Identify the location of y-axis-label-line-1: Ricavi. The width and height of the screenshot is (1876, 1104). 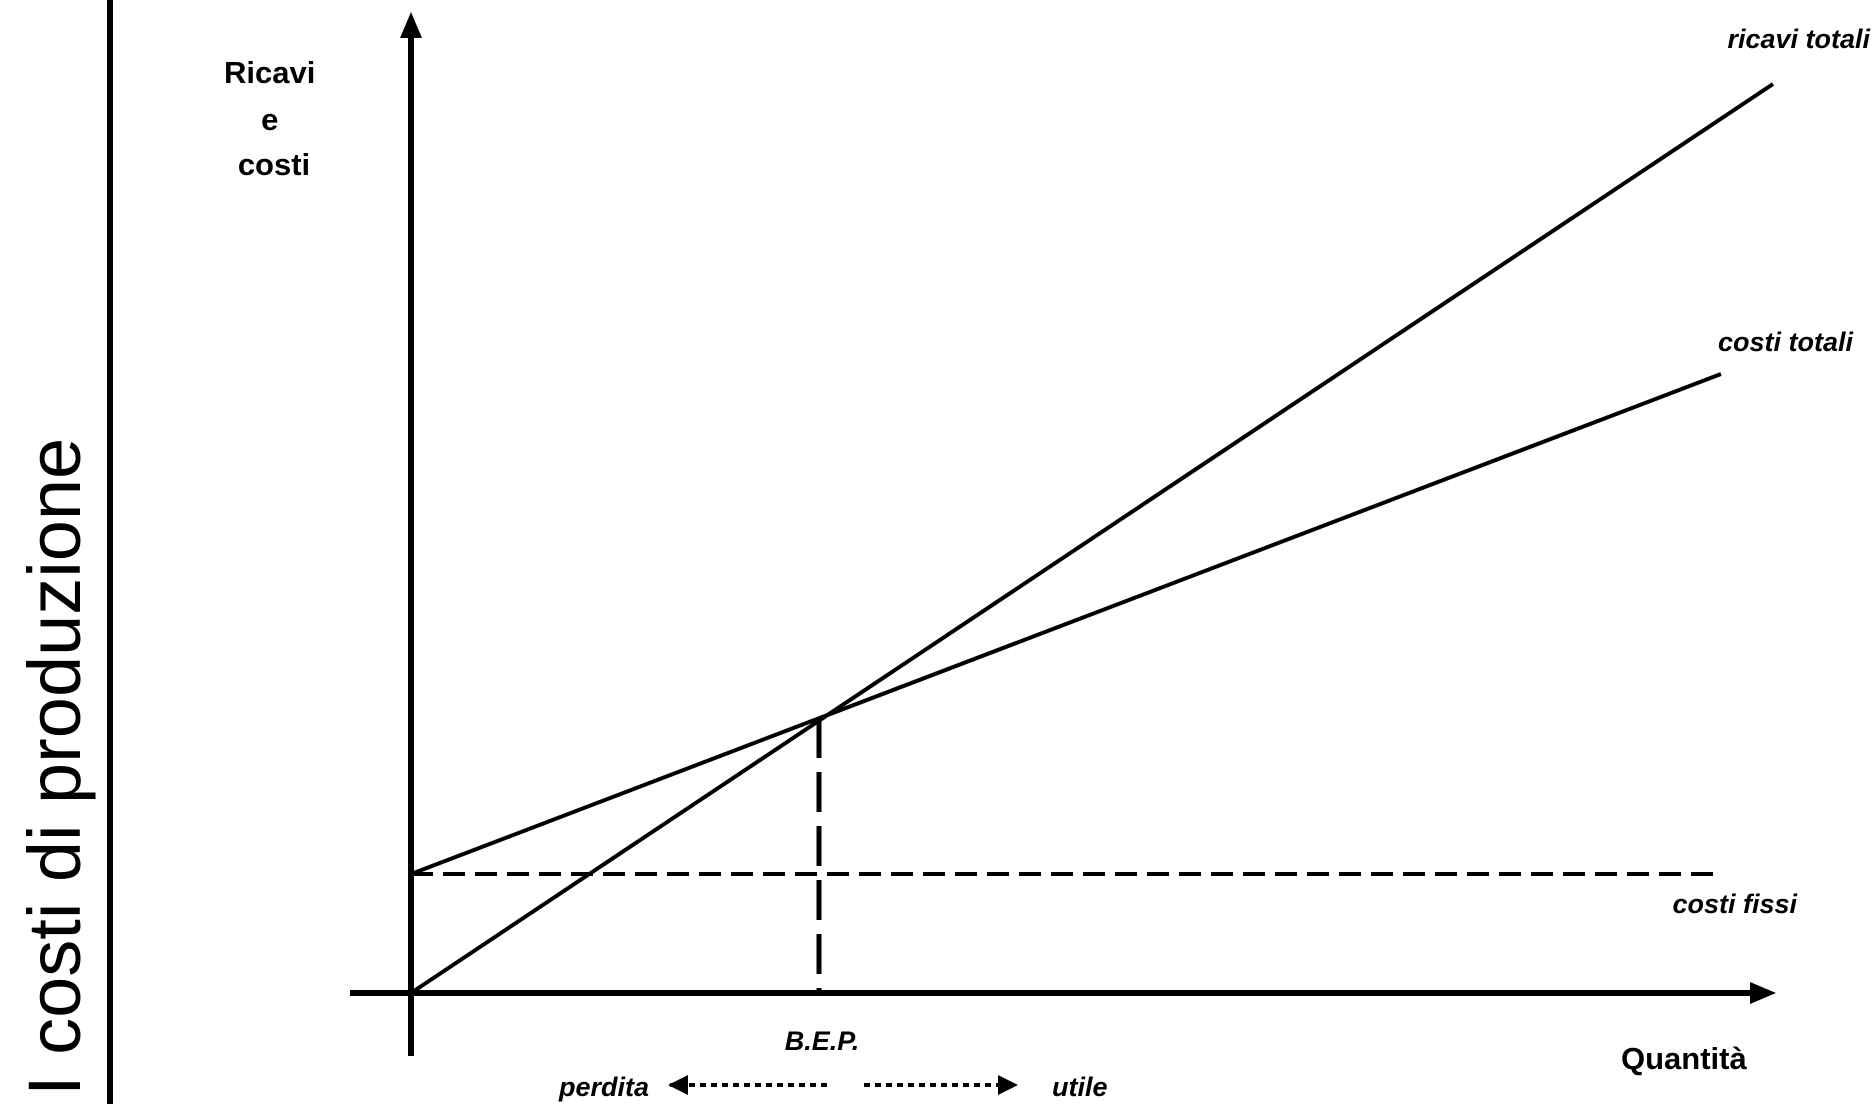
(269, 72).